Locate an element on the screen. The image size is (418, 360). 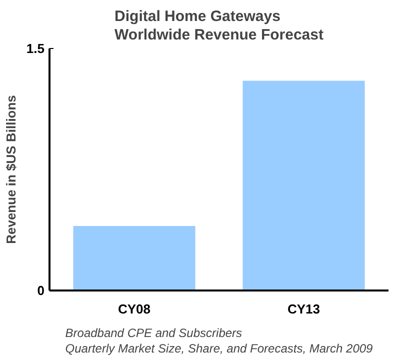
x-tick-label: CY13 is located at coordinates (303, 309).